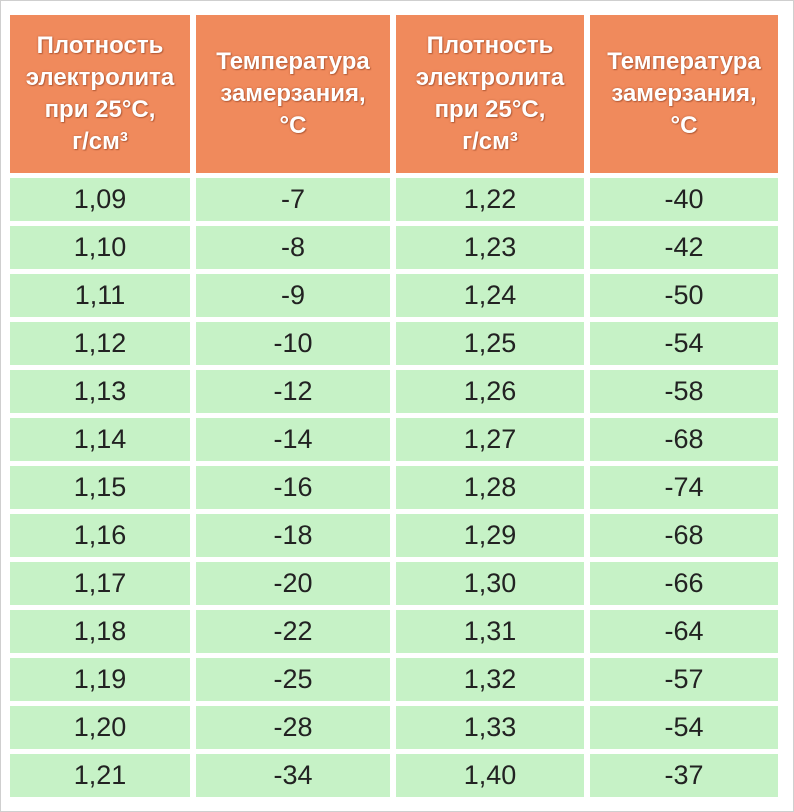 The height and width of the screenshot is (812, 794). Describe the element at coordinates (490, 679) in the screenshot. I see `cell-density: 1,32` at that location.